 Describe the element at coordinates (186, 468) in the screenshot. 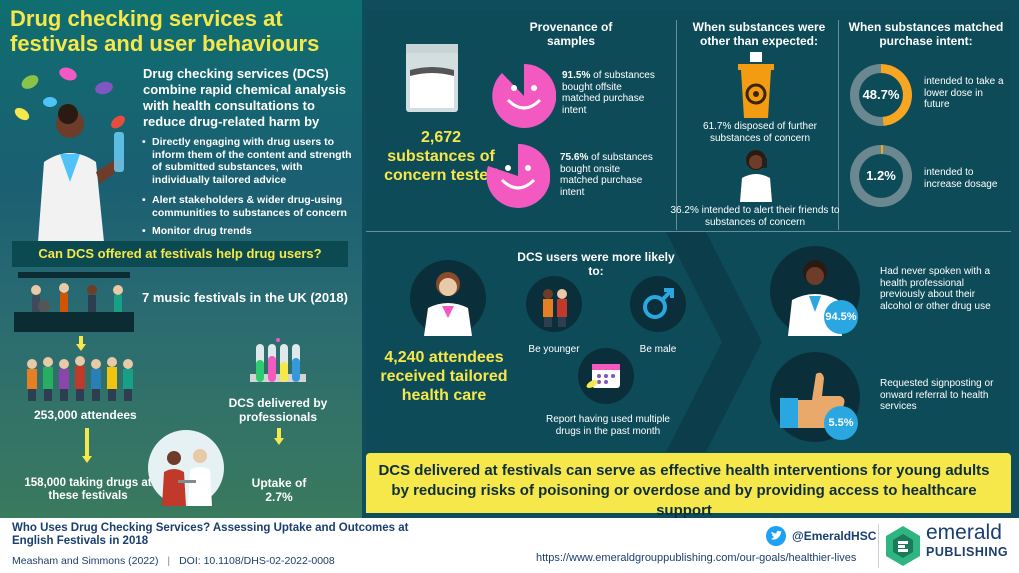

I see `consultation-illustration` at that location.